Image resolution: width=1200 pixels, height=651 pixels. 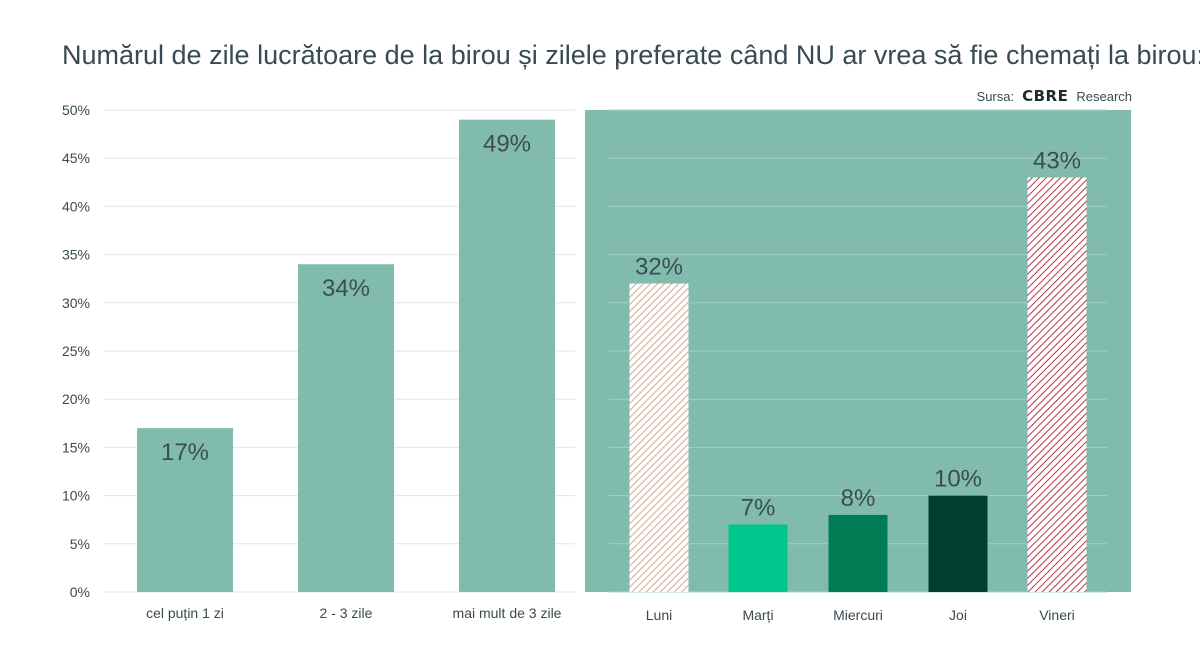 I want to click on y-tick-label: 20%, so click(x=76, y=399).